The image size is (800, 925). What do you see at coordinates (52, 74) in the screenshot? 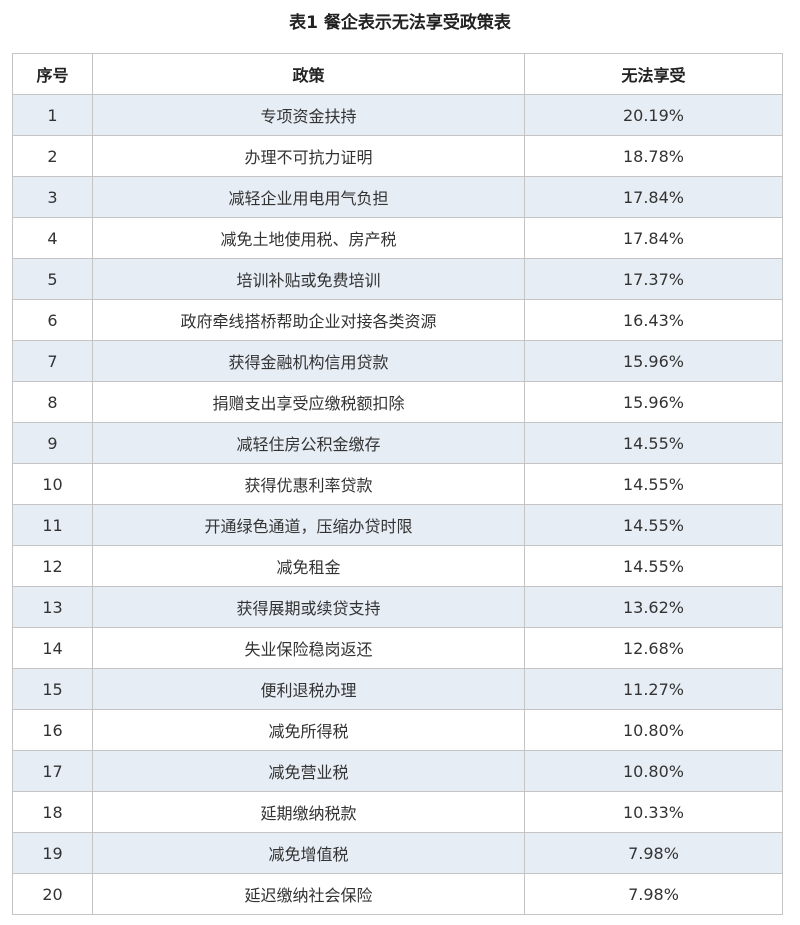
I see `header-index: 序号` at bounding box center [52, 74].